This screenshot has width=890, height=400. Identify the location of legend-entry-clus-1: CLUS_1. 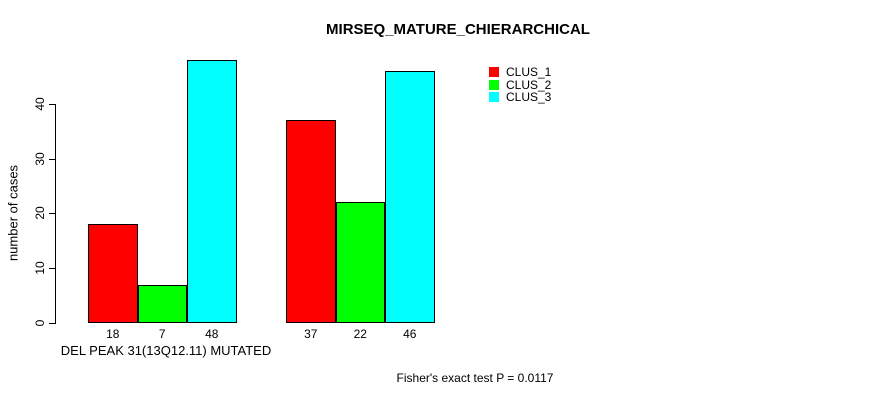
(549, 72).